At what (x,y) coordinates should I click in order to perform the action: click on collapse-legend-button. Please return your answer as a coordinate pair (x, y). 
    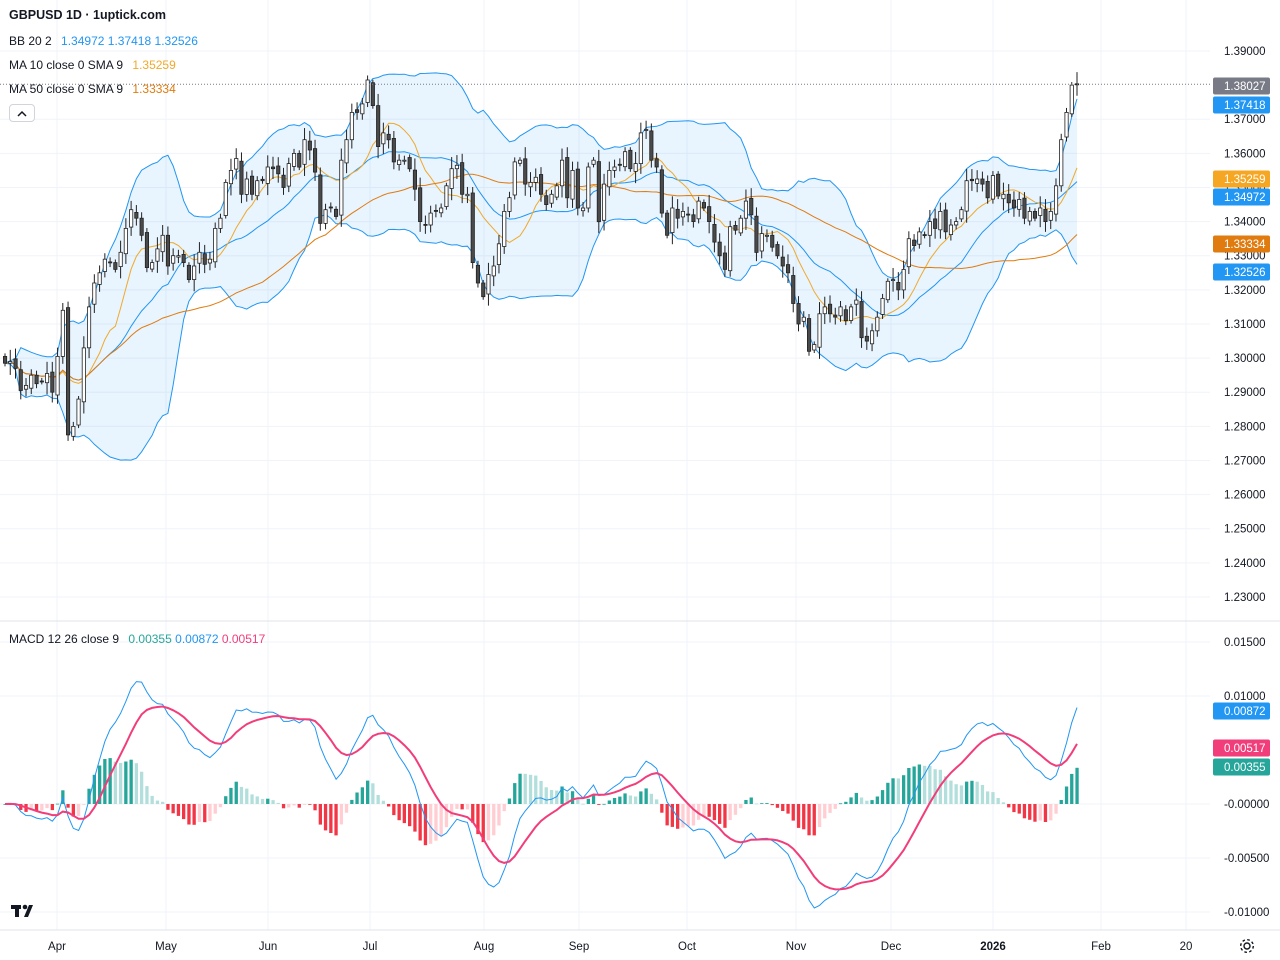
    Looking at the image, I should click on (22, 113).